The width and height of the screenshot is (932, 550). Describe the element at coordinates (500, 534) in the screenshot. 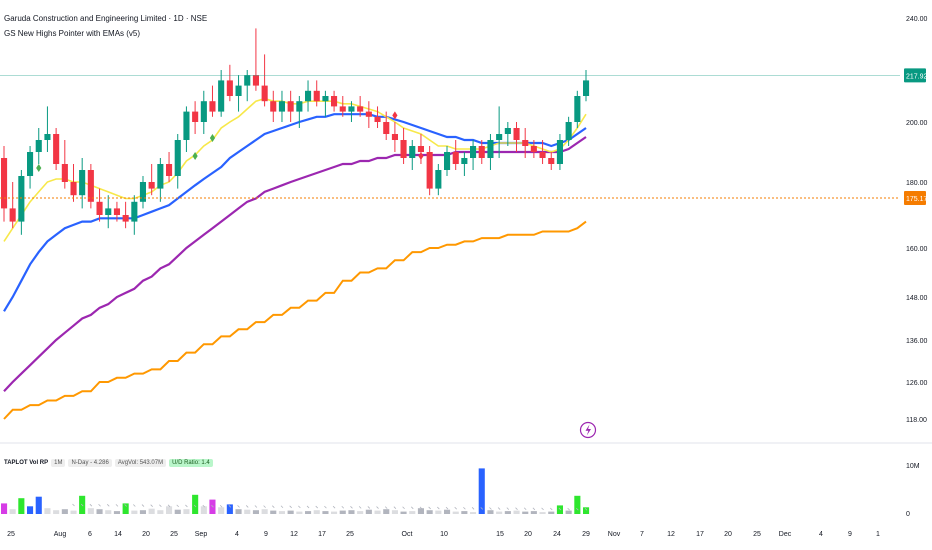

I see `x-tick-label: 15` at that location.